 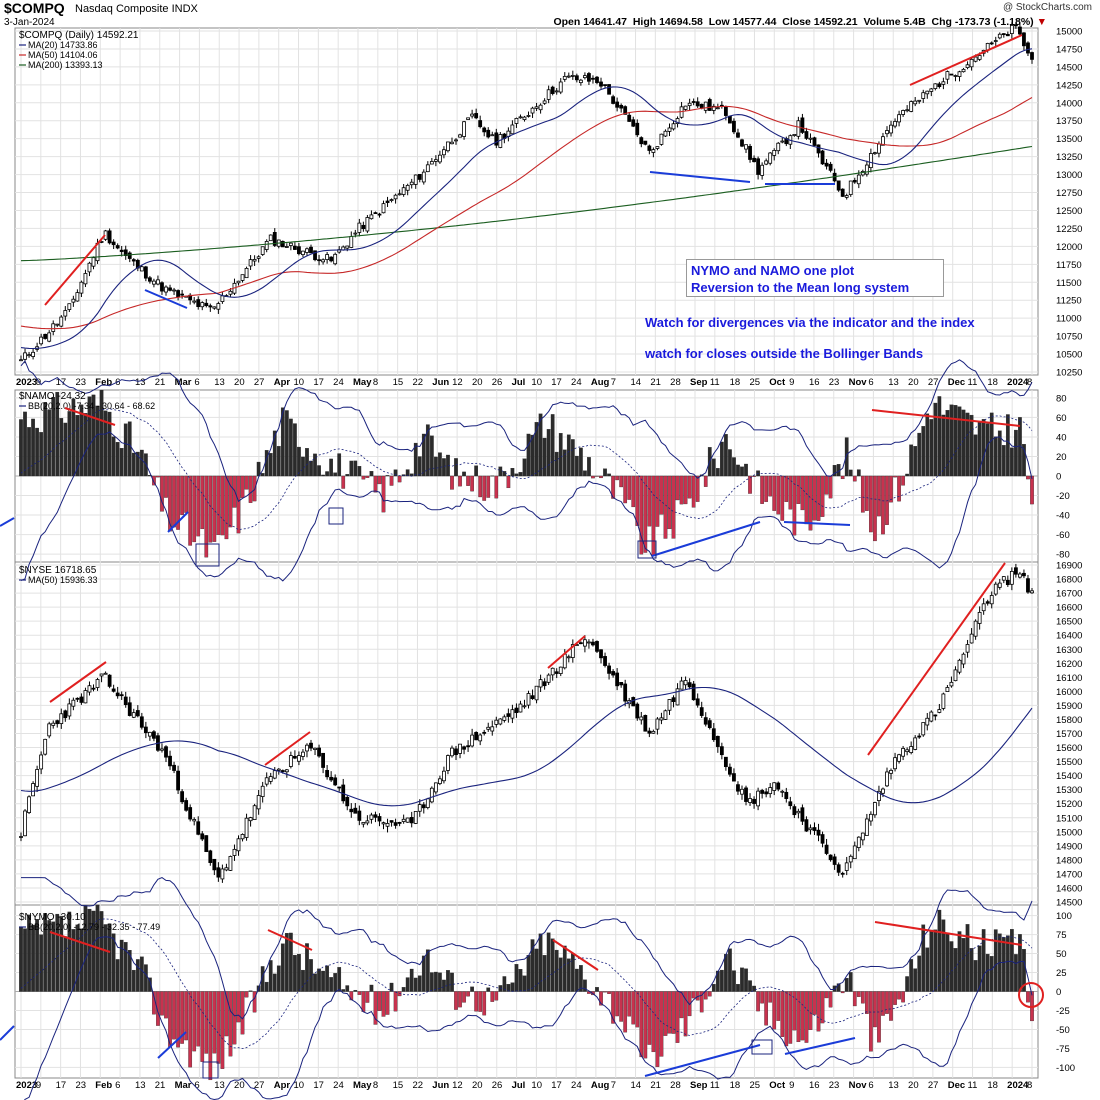 What do you see at coordinates (1069, 720) in the screenshot?
I see `y-tick-label: 15800` at bounding box center [1069, 720].